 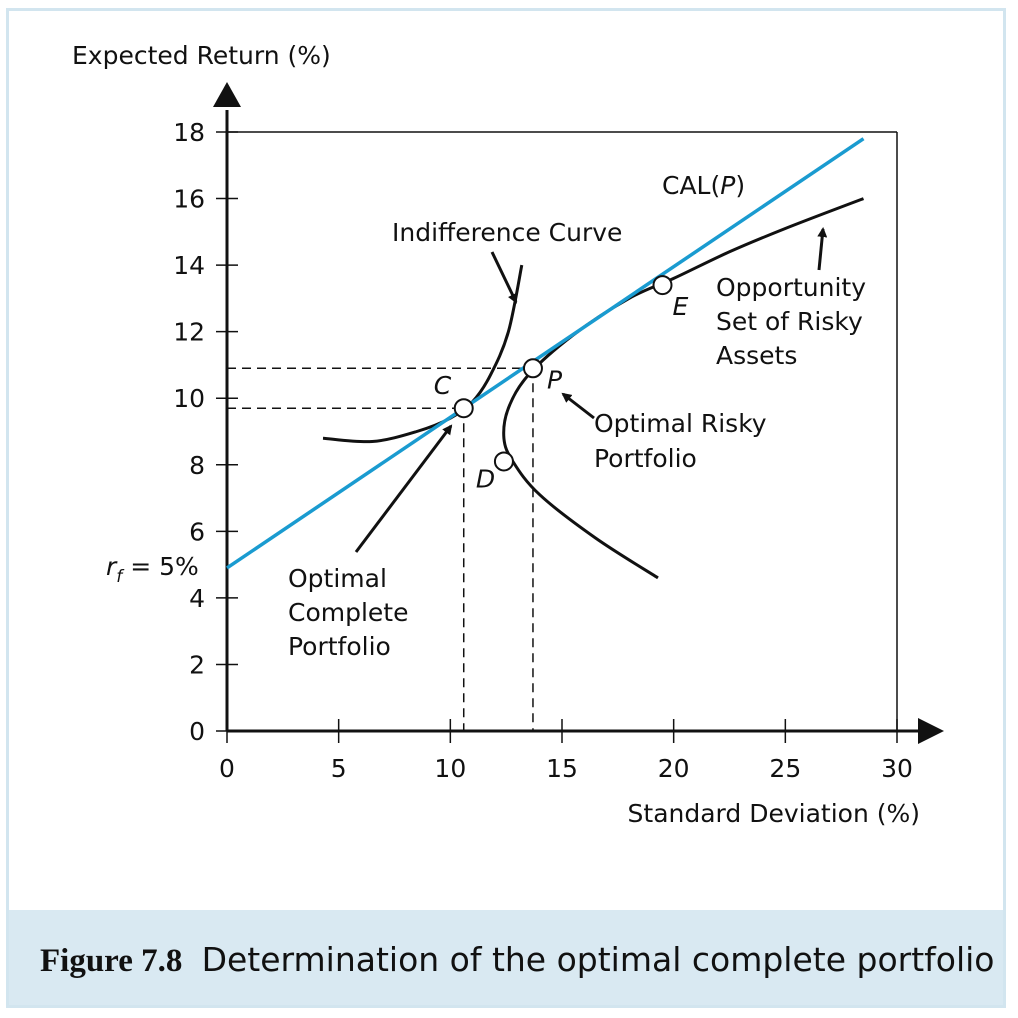 I want to click on opportunity-set-arrow, so click(x=822, y=249).